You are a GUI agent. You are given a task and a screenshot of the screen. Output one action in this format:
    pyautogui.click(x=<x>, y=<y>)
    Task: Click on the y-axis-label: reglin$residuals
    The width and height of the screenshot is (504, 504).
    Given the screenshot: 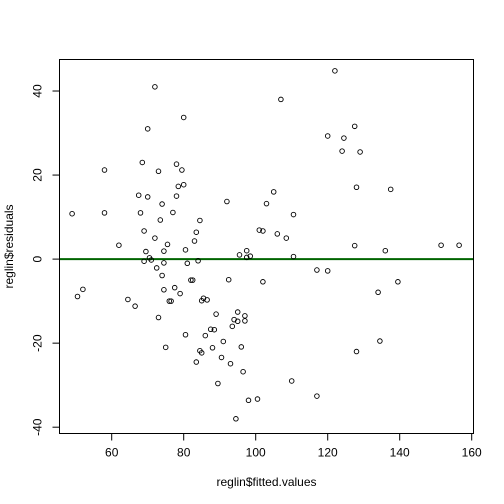 What is the action you would take?
    pyautogui.click(x=9, y=246)
    